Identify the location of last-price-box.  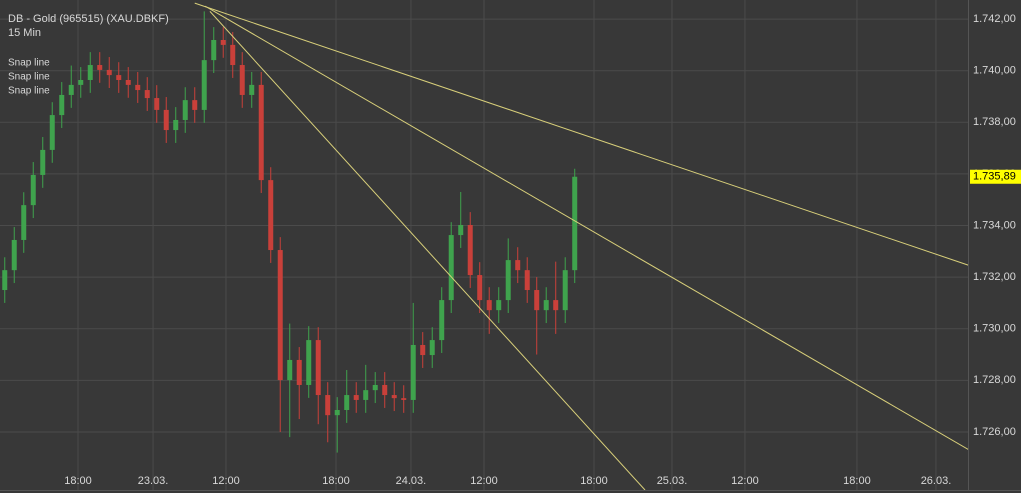
(995, 176).